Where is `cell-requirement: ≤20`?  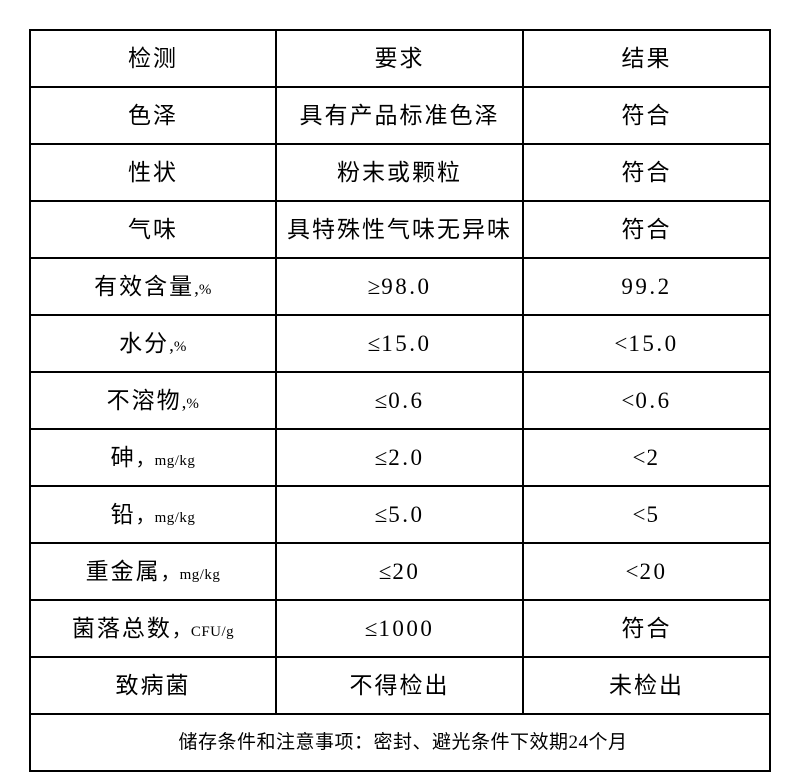 cell-requirement: ≤20 is located at coordinates (399, 571).